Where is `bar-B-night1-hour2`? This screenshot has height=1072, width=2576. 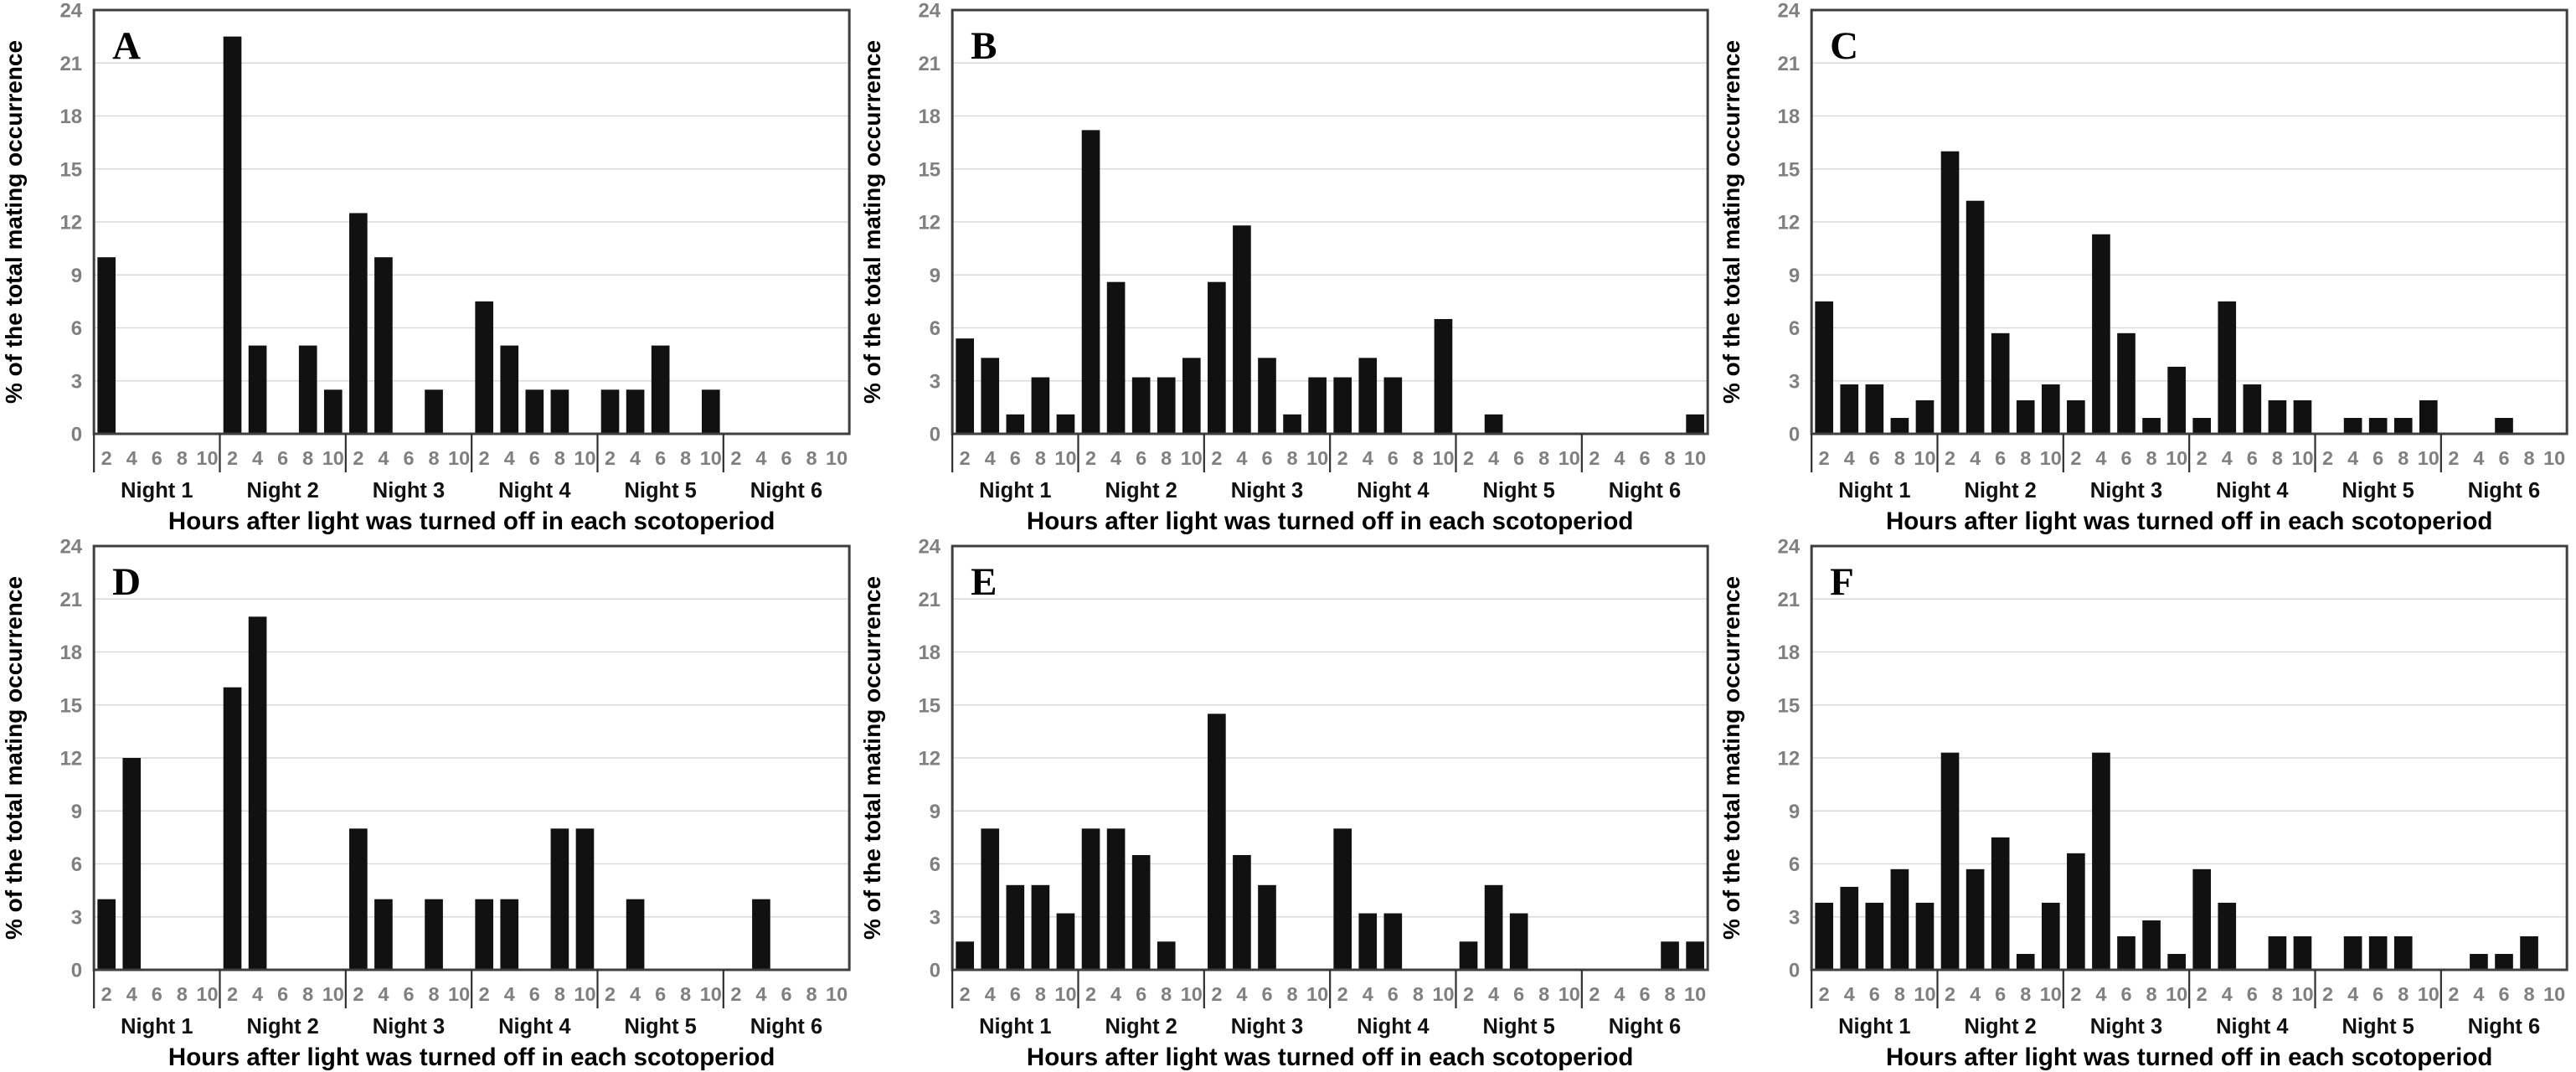
bar-B-night1-hour2 is located at coordinates (965, 386).